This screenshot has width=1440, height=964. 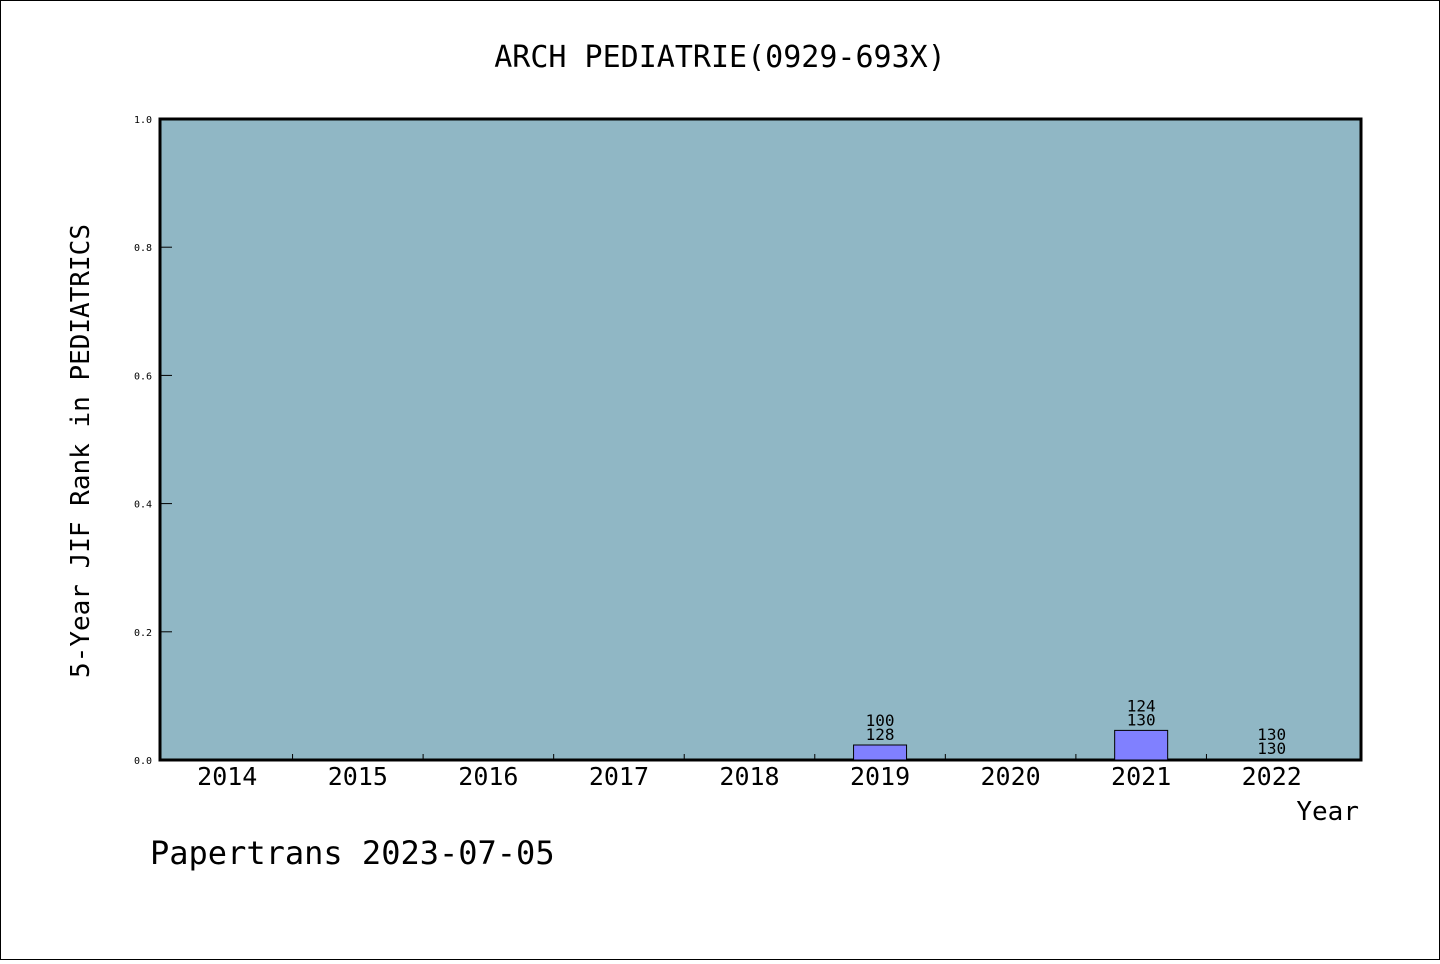 What do you see at coordinates (227, 776) in the screenshot?
I see `x-tick-label: 2014` at bounding box center [227, 776].